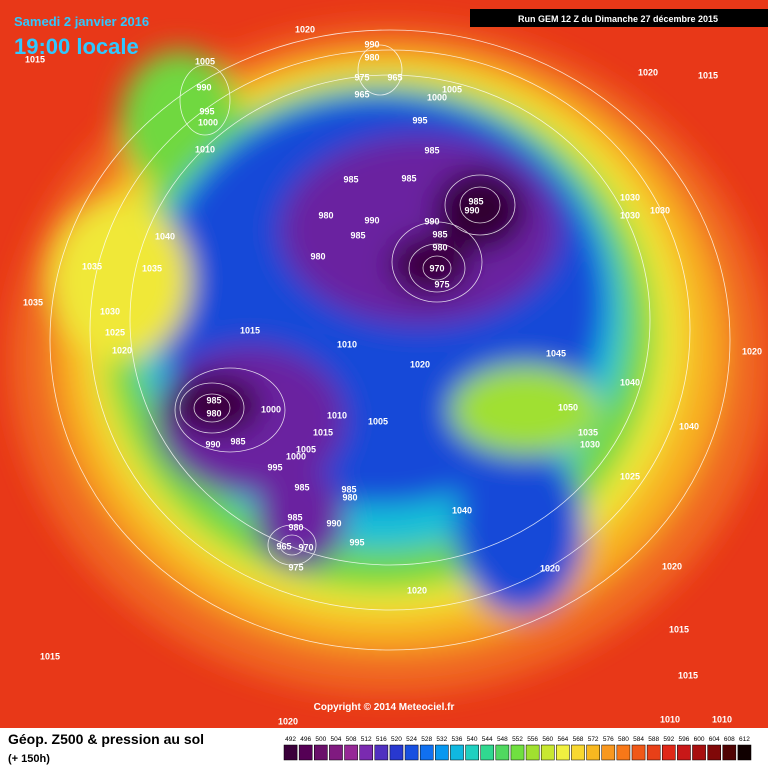 Image resolution: width=768 pixels, height=773 pixels. I want to click on scale-label: 564, so click(562, 739).